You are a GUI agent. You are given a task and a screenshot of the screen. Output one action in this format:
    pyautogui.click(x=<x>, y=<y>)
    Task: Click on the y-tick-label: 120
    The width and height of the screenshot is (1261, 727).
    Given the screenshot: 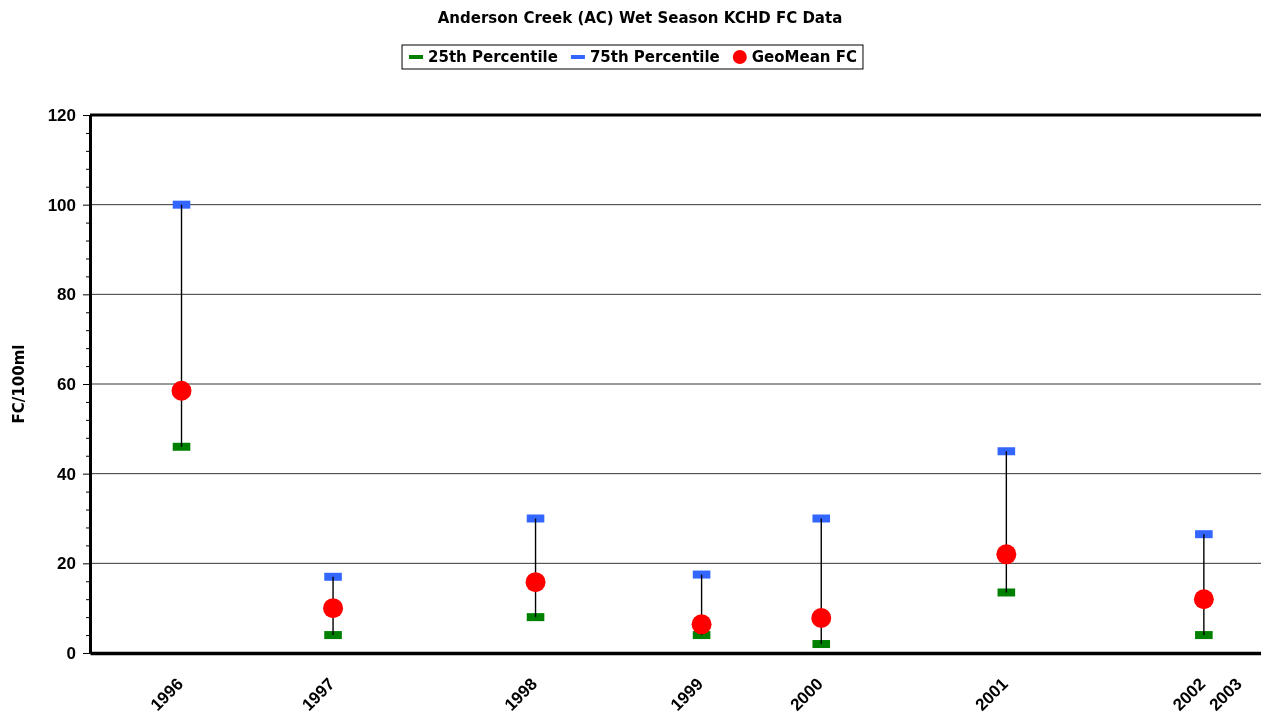 What is the action you would take?
    pyautogui.click(x=61, y=115)
    